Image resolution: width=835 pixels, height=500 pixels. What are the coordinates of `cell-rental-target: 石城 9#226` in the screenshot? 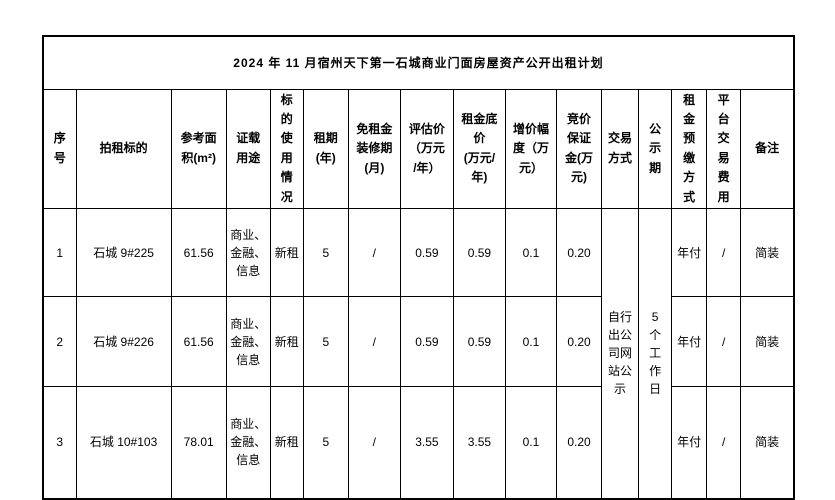 It's located at (123, 342).